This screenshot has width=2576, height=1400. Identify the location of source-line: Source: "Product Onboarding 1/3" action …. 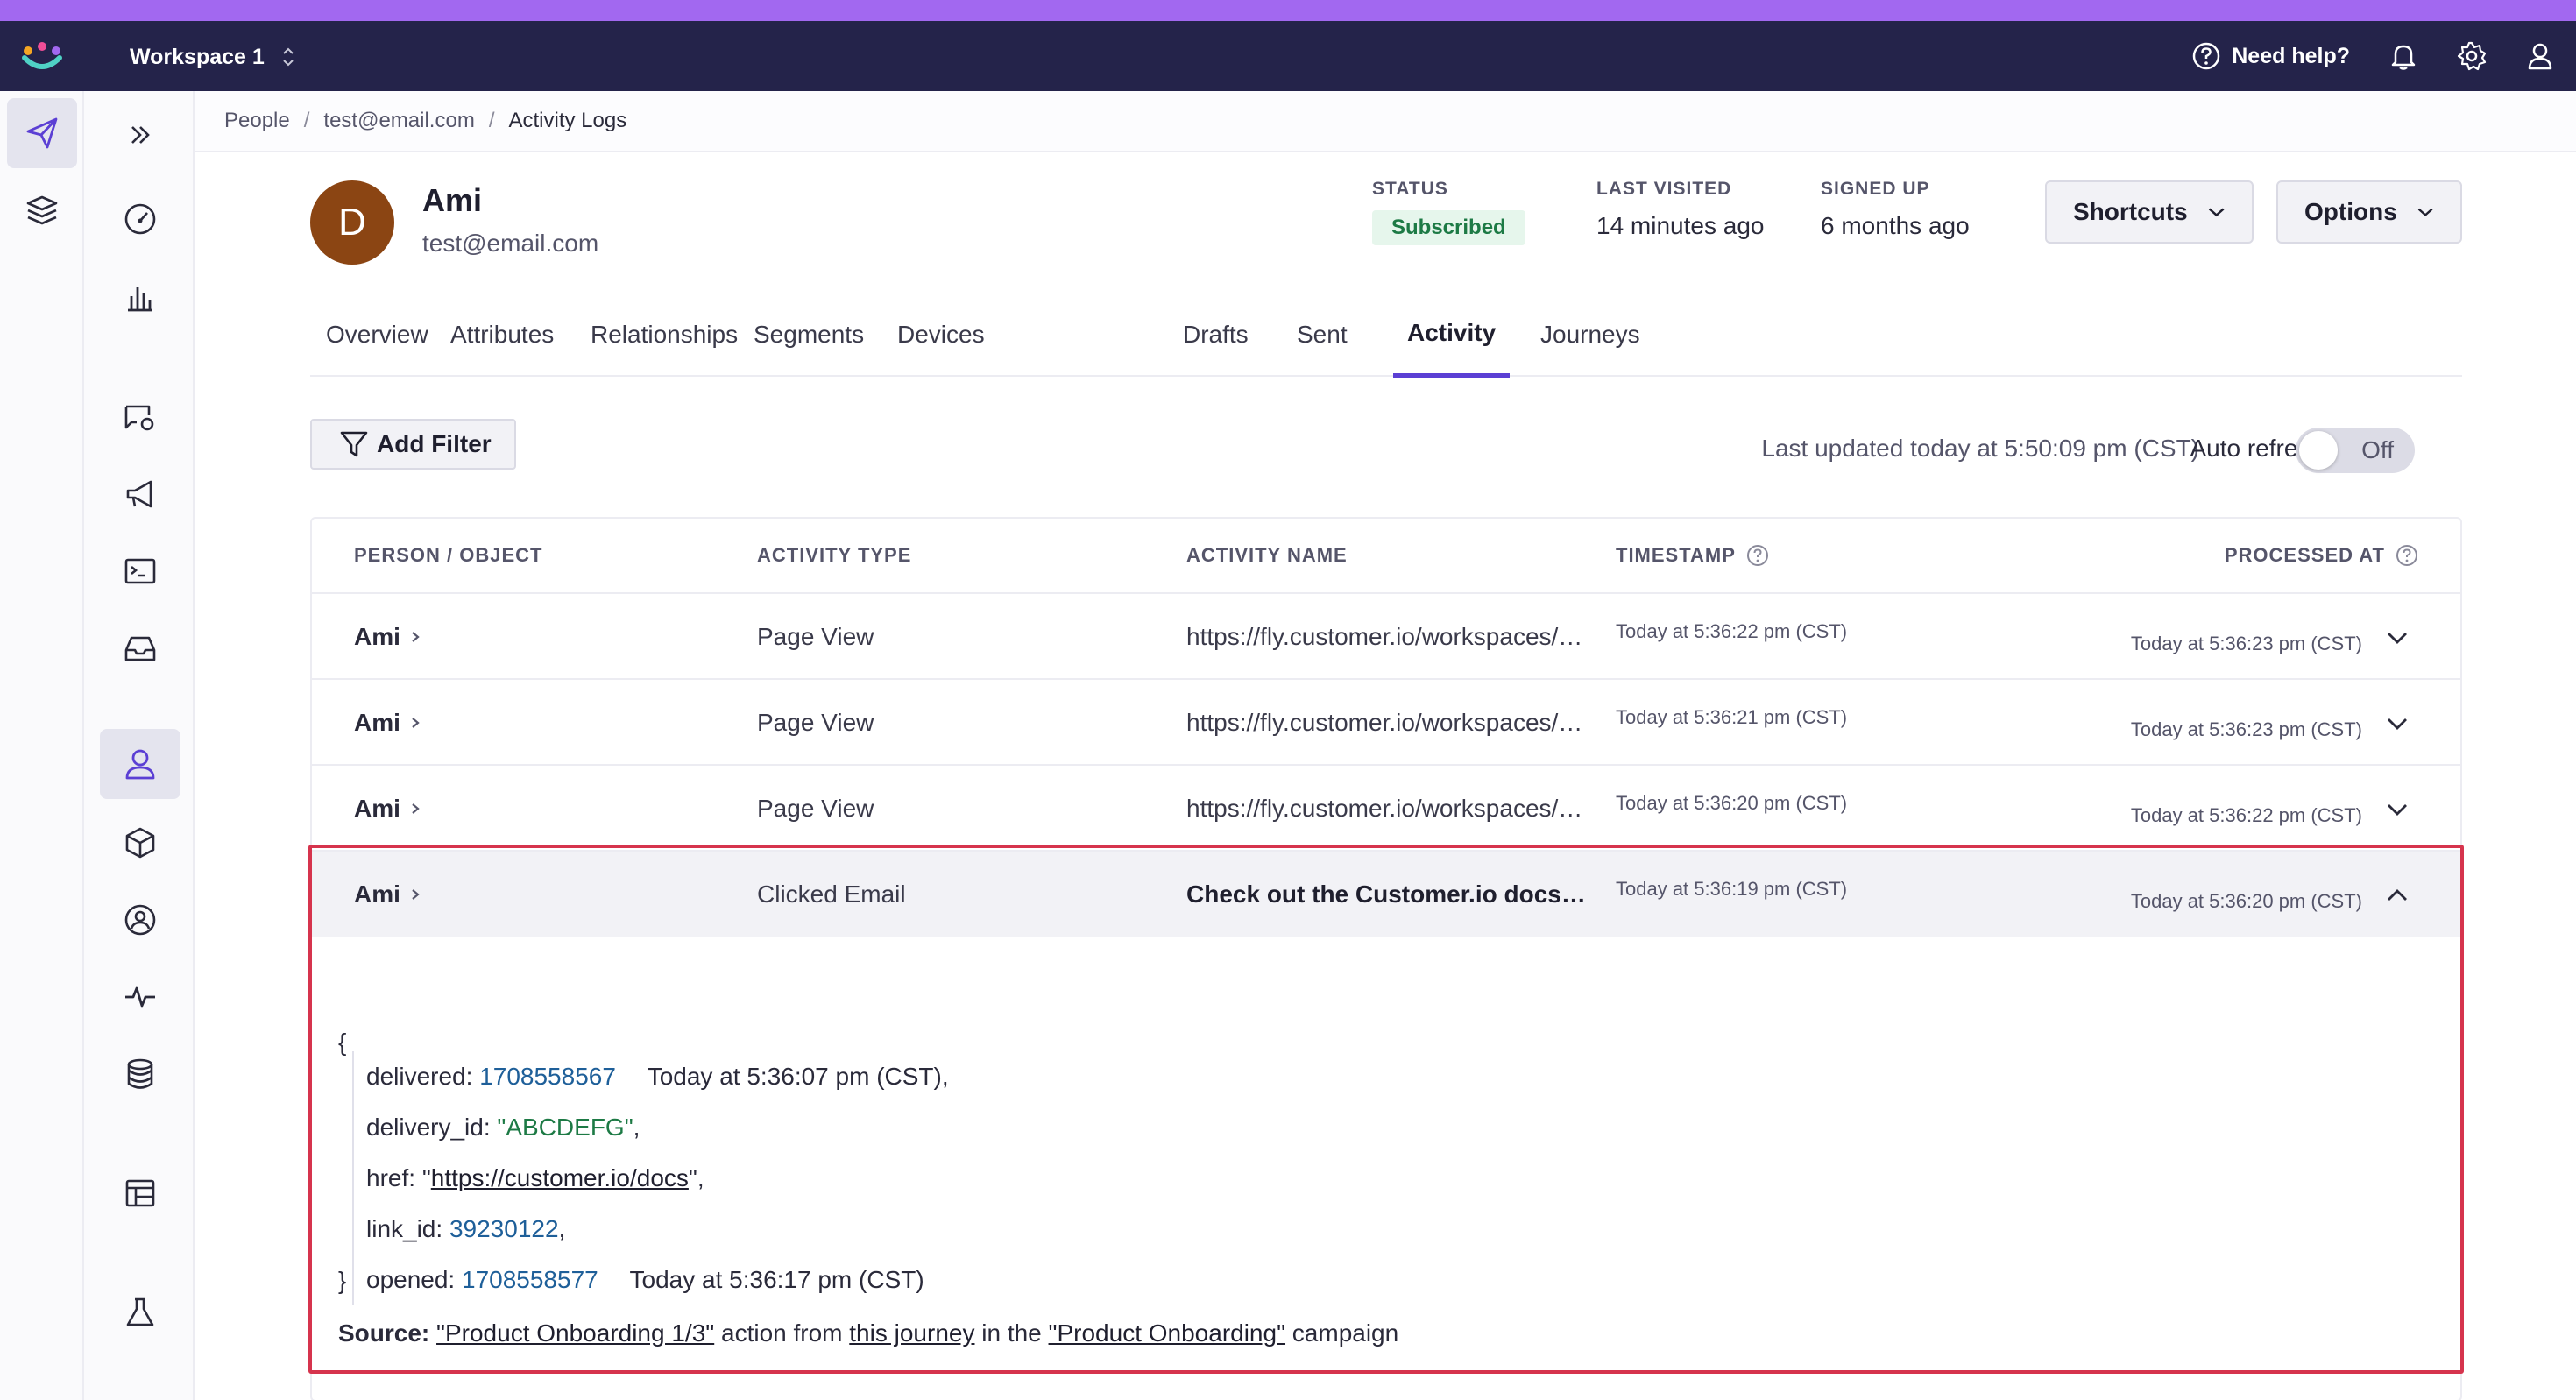
(868, 1333).